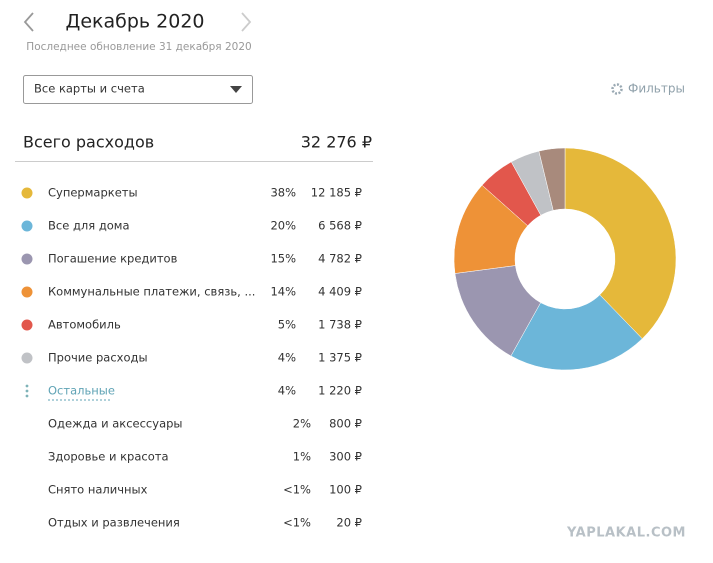  What do you see at coordinates (93, 193) in the screenshot?
I see `category-name: Супермаркеты` at bounding box center [93, 193].